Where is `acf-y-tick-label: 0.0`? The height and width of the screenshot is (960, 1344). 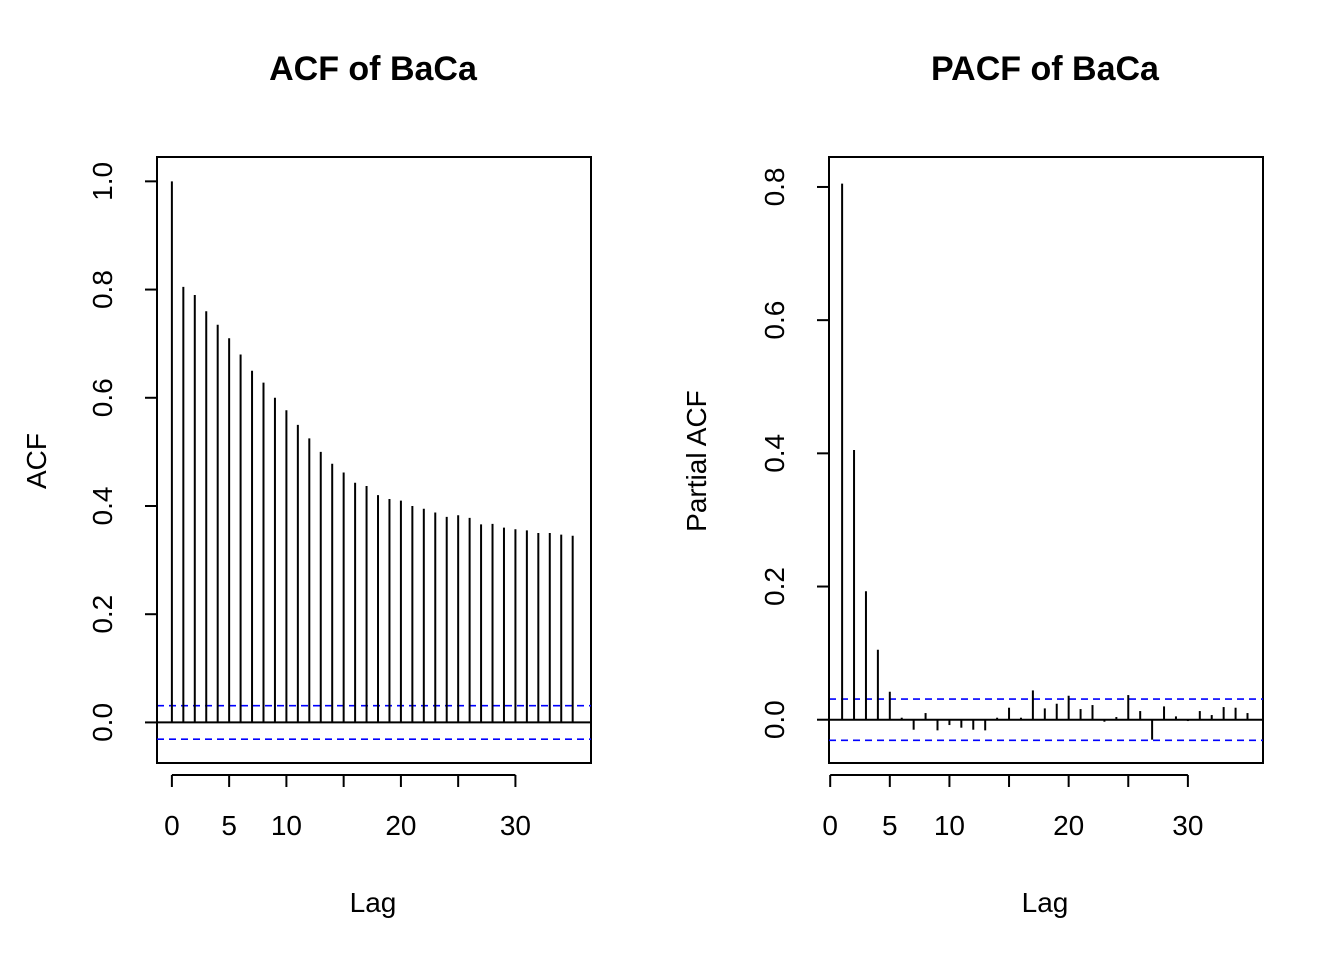
acf-y-tick-label: 0.0 is located at coordinates (102, 722).